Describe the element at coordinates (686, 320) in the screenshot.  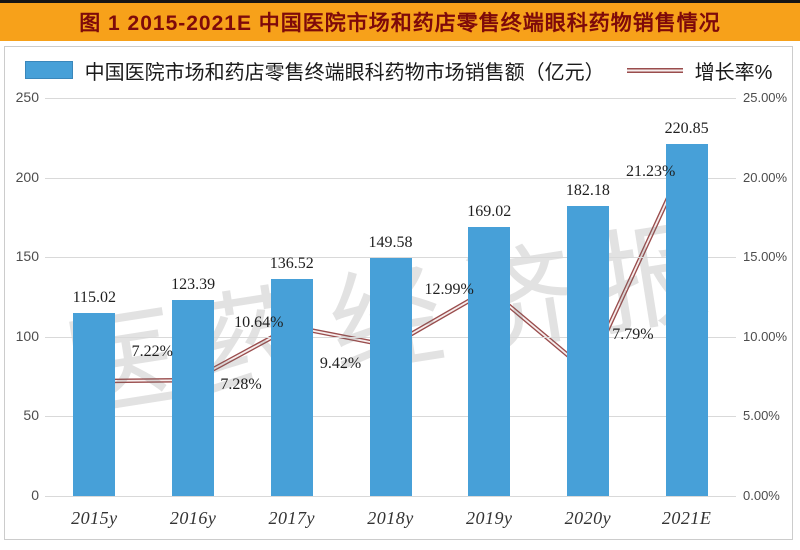
I see `sales-bar-2021E` at that location.